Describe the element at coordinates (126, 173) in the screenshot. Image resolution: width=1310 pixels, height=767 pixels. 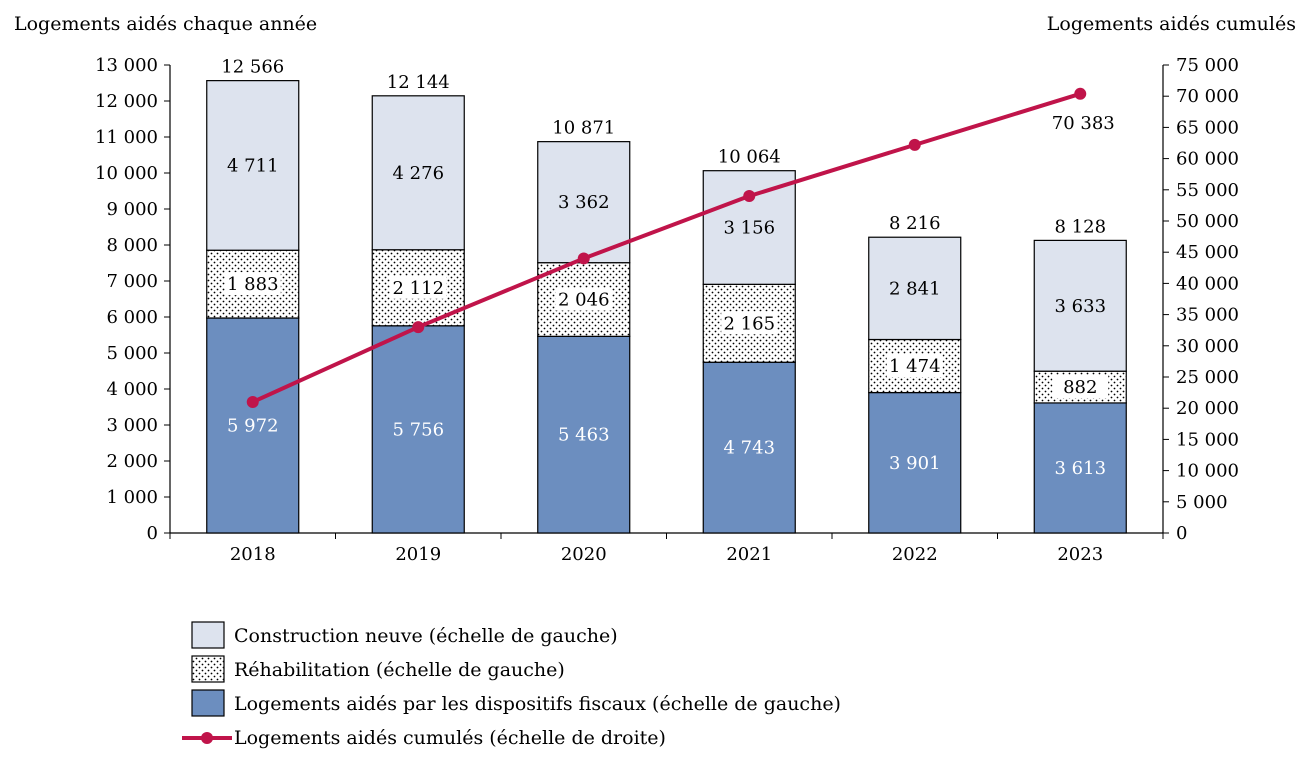
I see `left-tick-label: 10 000` at that location.